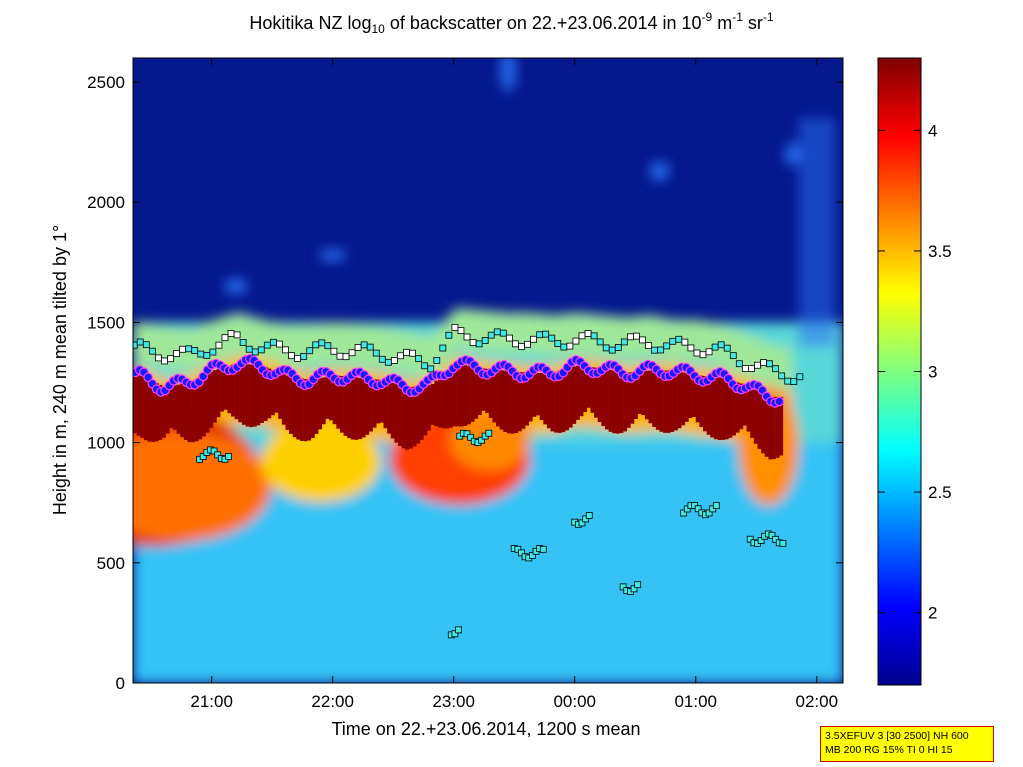 Image resolution: width=1023 pixels, height=767 pixels. I want to click on colorbar-tick-label: 2.5, so click(940, 492).